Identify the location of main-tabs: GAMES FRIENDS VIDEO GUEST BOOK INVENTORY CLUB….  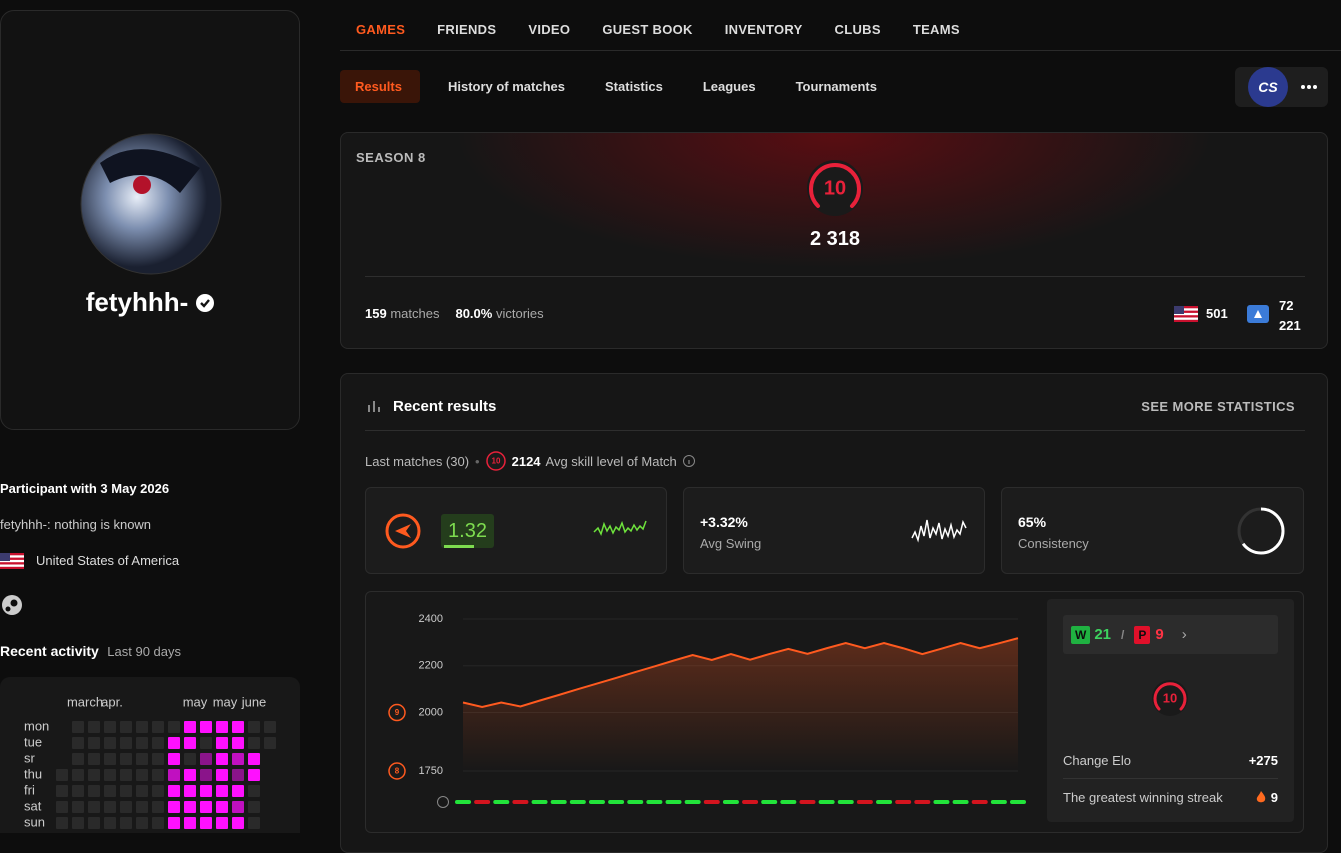
(674, 29).